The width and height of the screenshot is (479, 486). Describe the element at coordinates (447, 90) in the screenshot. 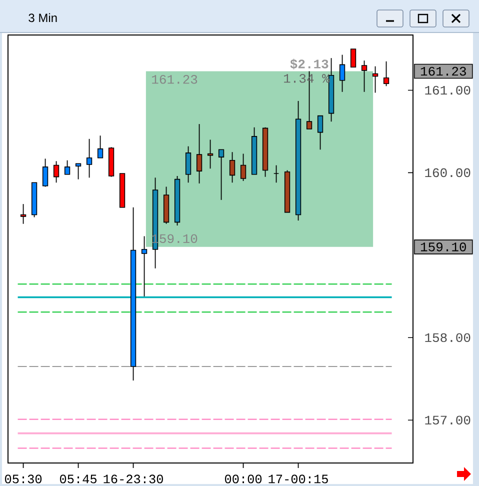

I see `y-tick-label: 161.00` at that location.